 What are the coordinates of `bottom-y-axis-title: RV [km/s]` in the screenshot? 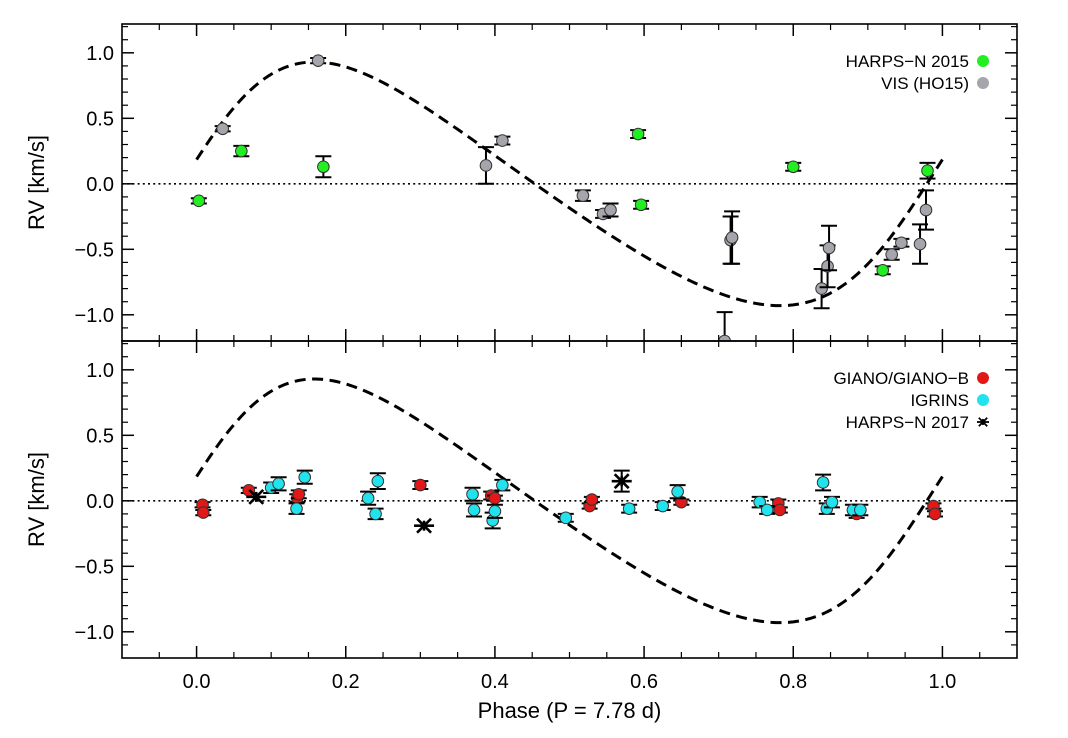 It's located at (36, 499).